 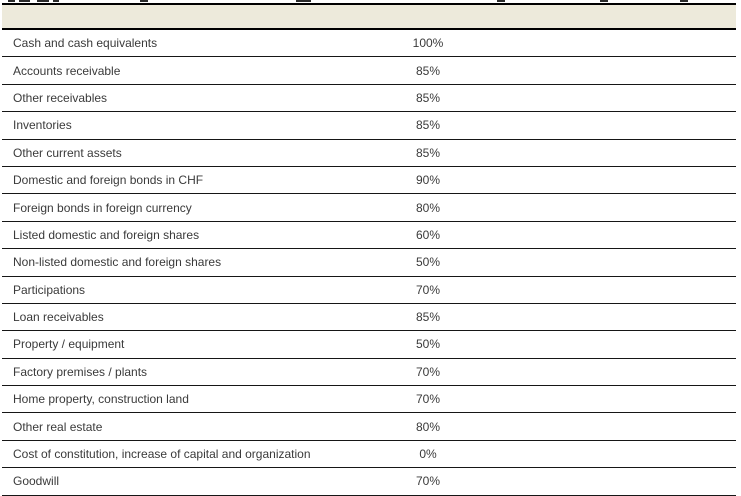 What do you see at coordinates (49, 289) in the screenshot?
I see `row-label: Participations` at bounding box center [49, 289].